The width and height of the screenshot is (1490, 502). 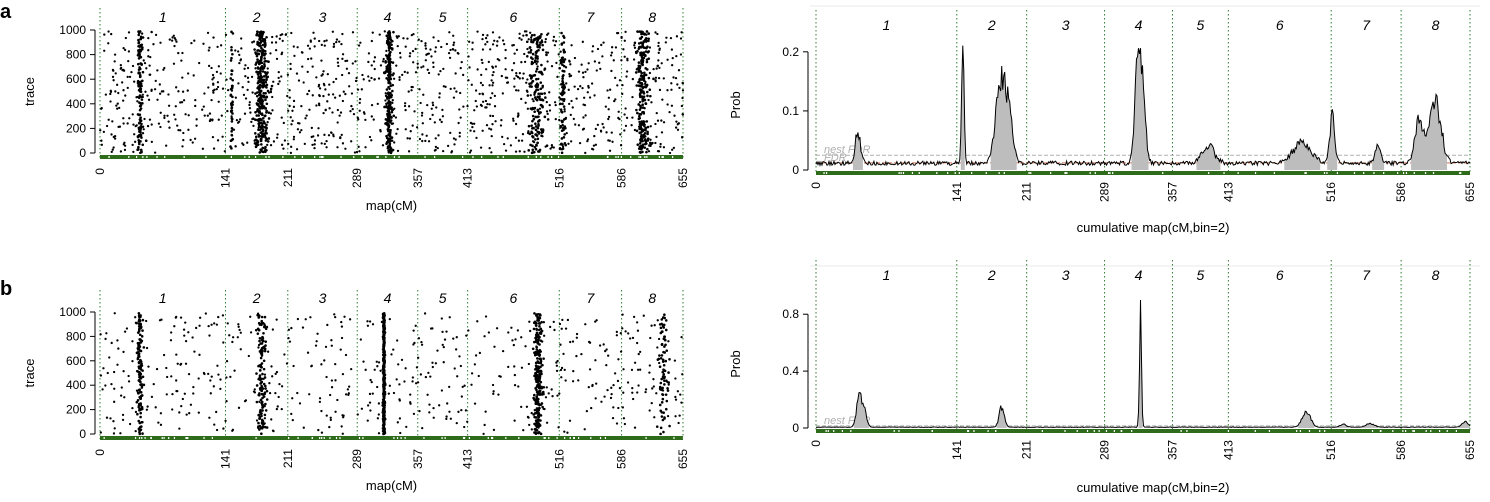 What do you see at coordinates (76, 385) in the screenshot?
I see `panel-b-scatter-y-tick-label: 400` at bounding box center [76, 385].